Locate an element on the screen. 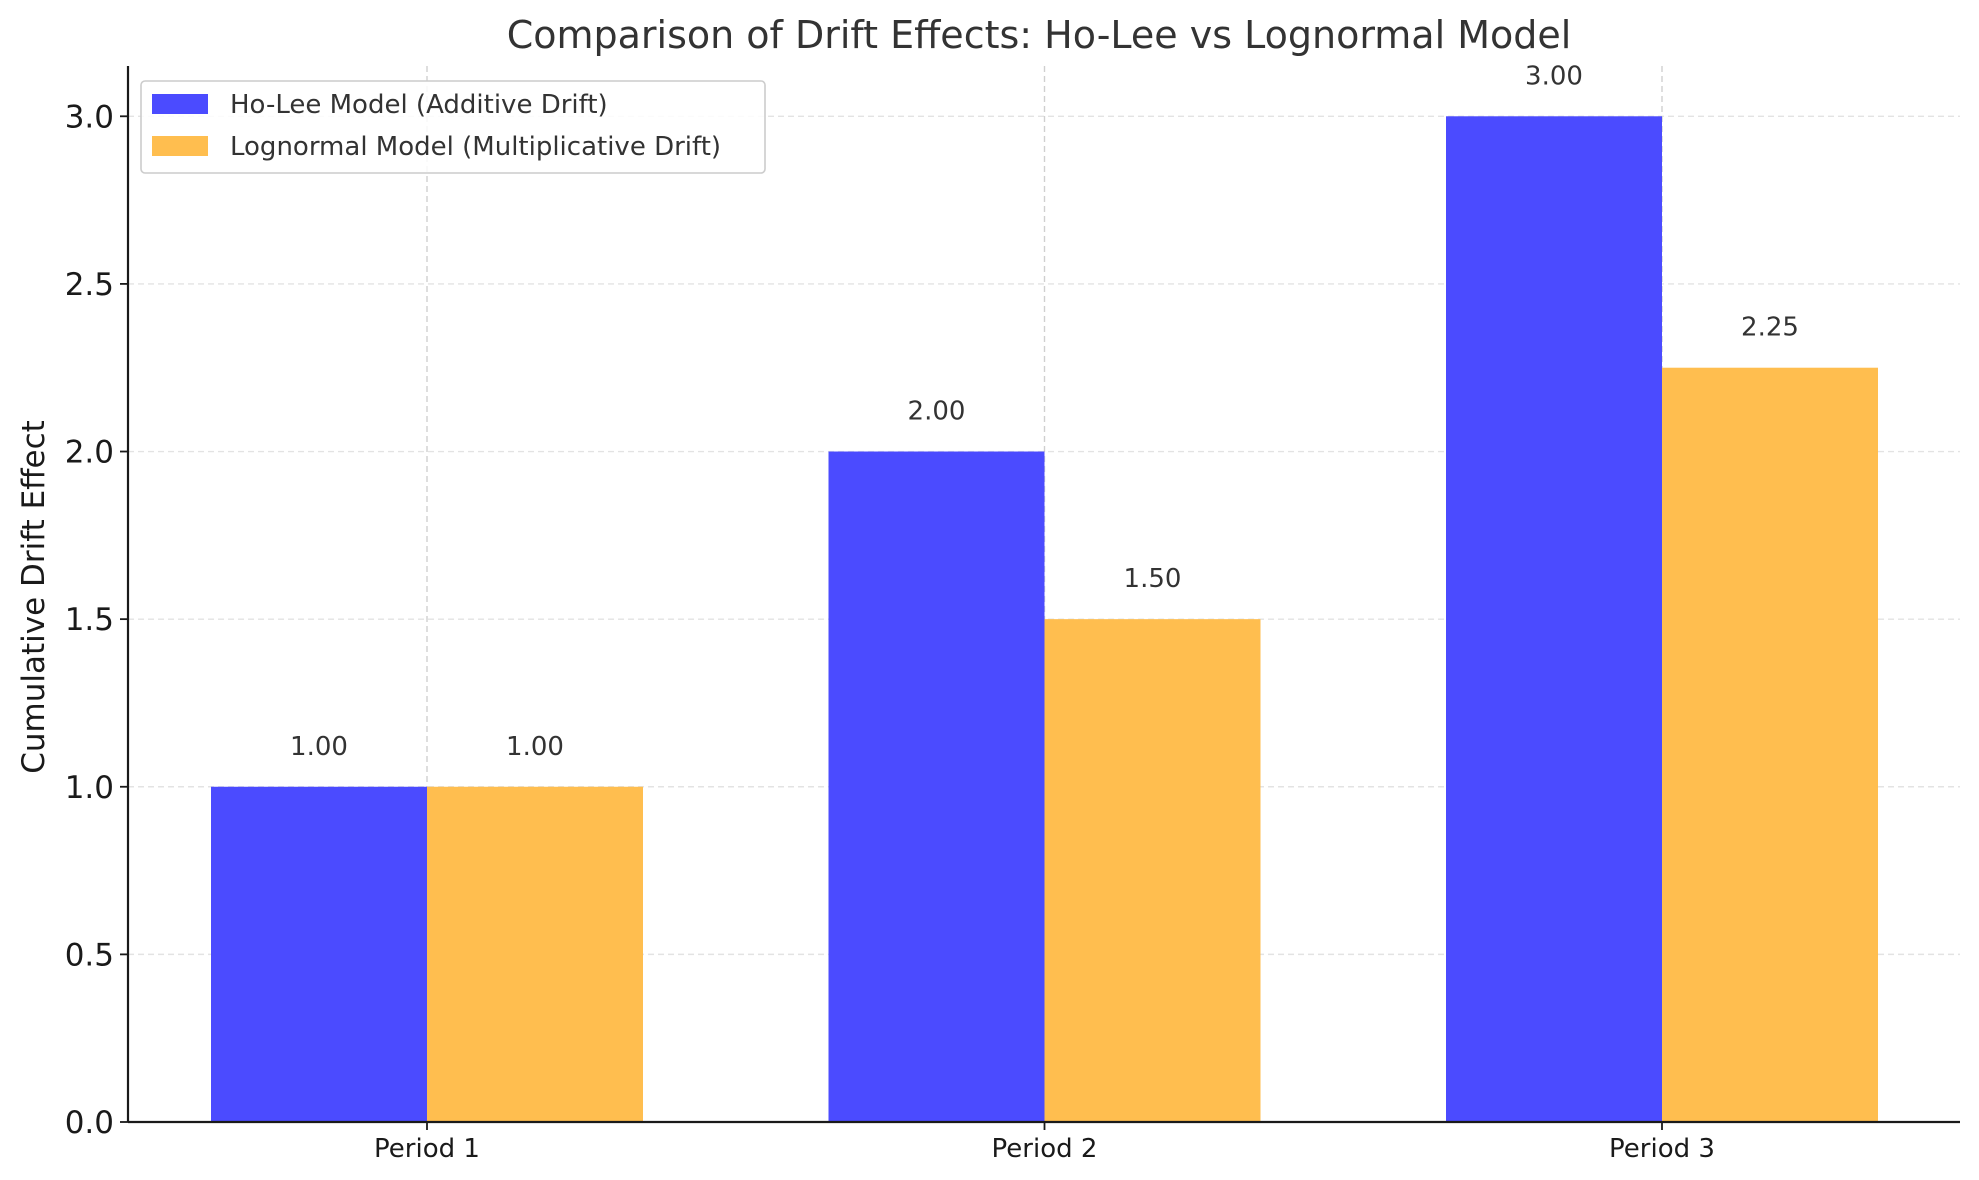 Image resolution: width=1979 pixels, height=1180 pixels. legend-swatch-ho-lee is located at coordinates (180, 104).